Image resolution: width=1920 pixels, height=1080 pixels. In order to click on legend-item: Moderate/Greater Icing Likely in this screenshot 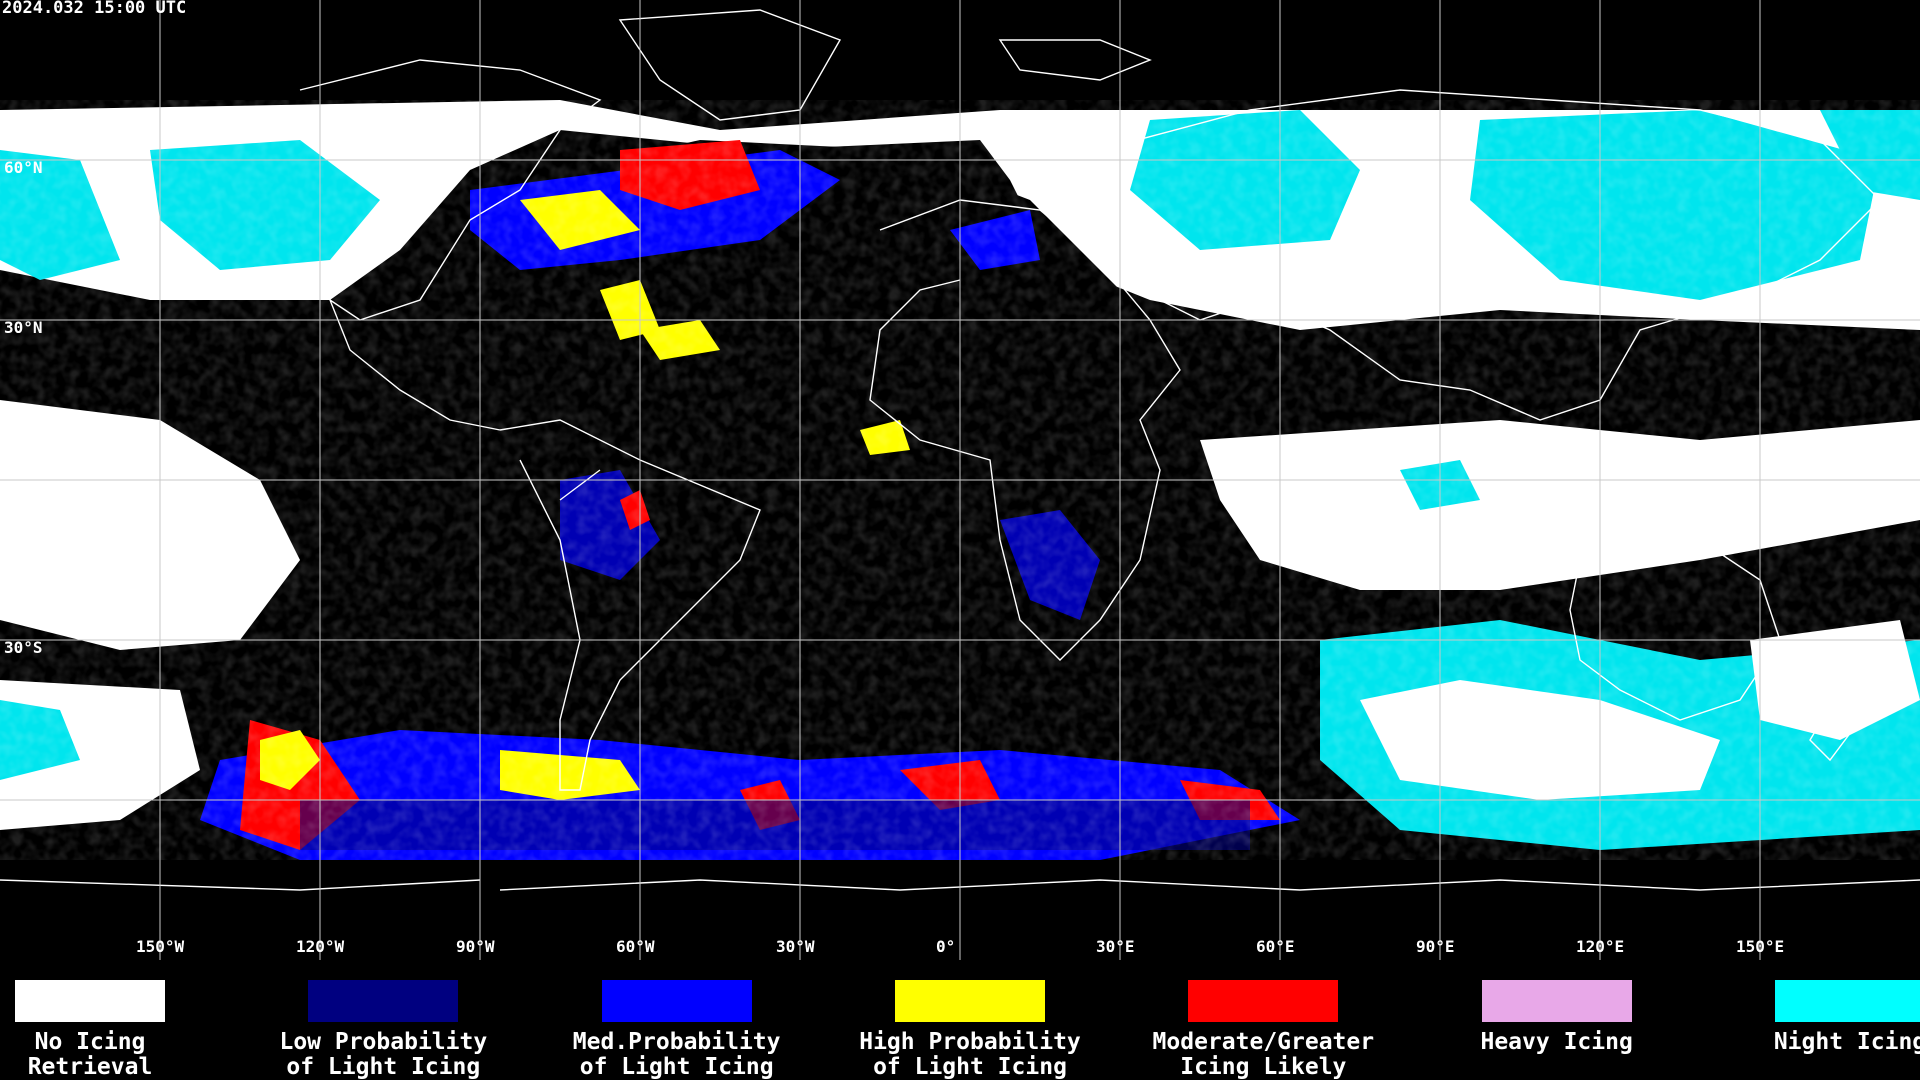, I will do `click(1263, 1030)`.